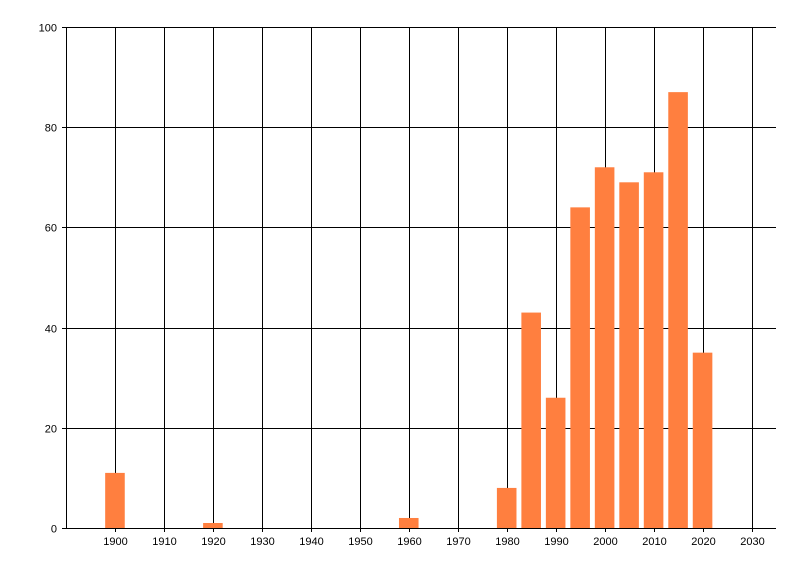 This screenshot has width=800, height=576. What do you see at coordinates (51, 330) in the screenshot?
I see `y-tick-label: 40` at bounding box center [51, 330].